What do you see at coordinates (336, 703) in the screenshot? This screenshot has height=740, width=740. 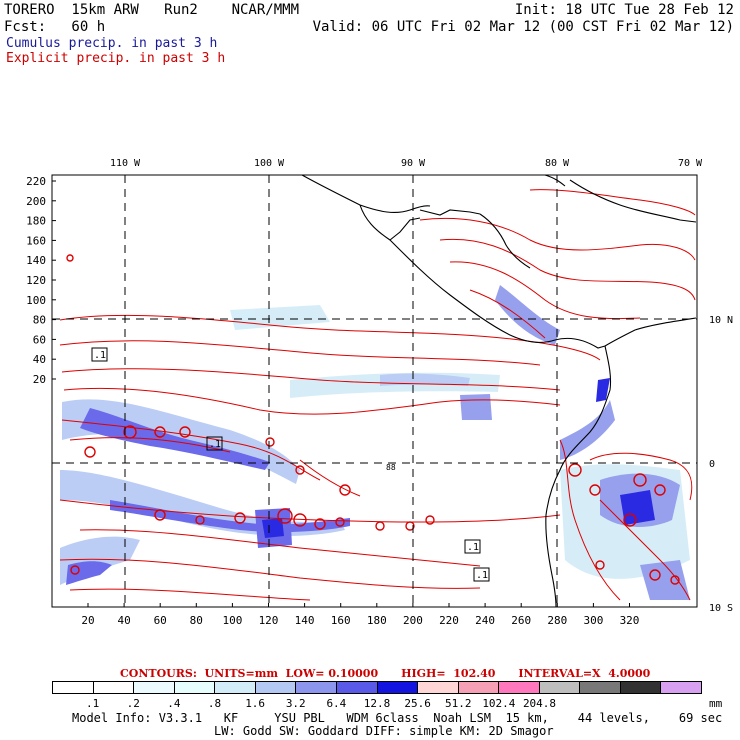 I see `colorbar-label: 6.4` at bounding box center [336, 703].